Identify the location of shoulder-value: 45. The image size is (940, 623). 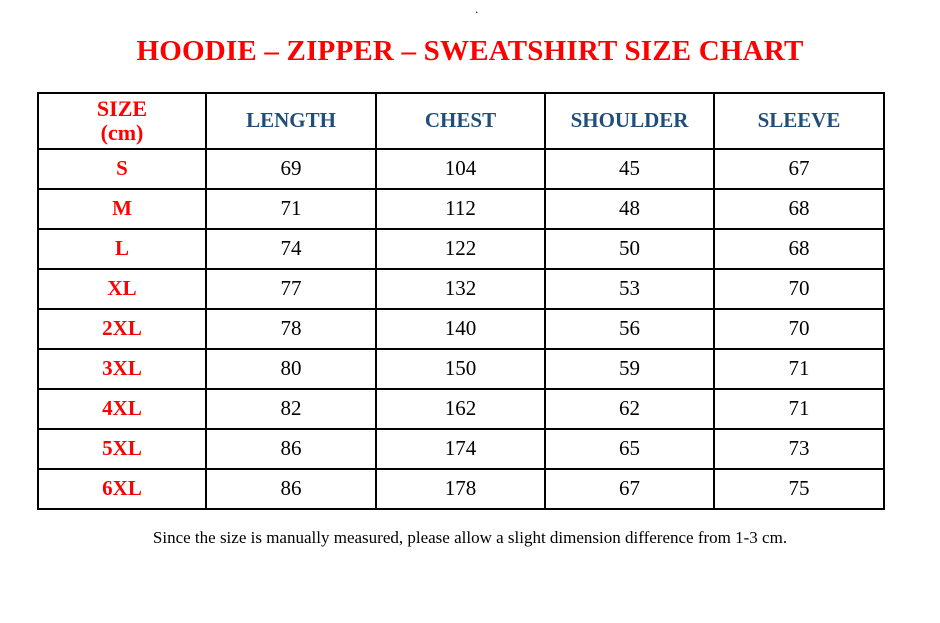
(629, 168).